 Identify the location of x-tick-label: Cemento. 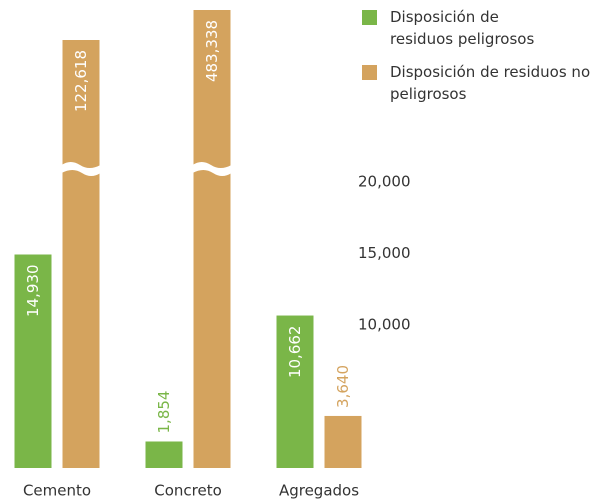
(57, 491).